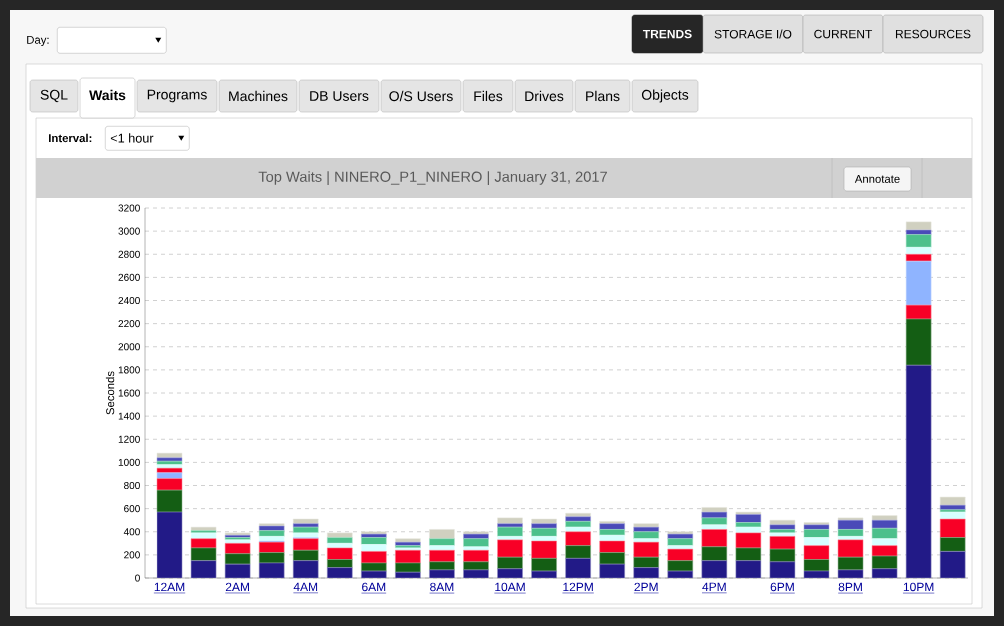 Image resolution: width=1004 pixels, height=626 pixels. I want to click on x-tick-label: 12AM, so click(169, 587).